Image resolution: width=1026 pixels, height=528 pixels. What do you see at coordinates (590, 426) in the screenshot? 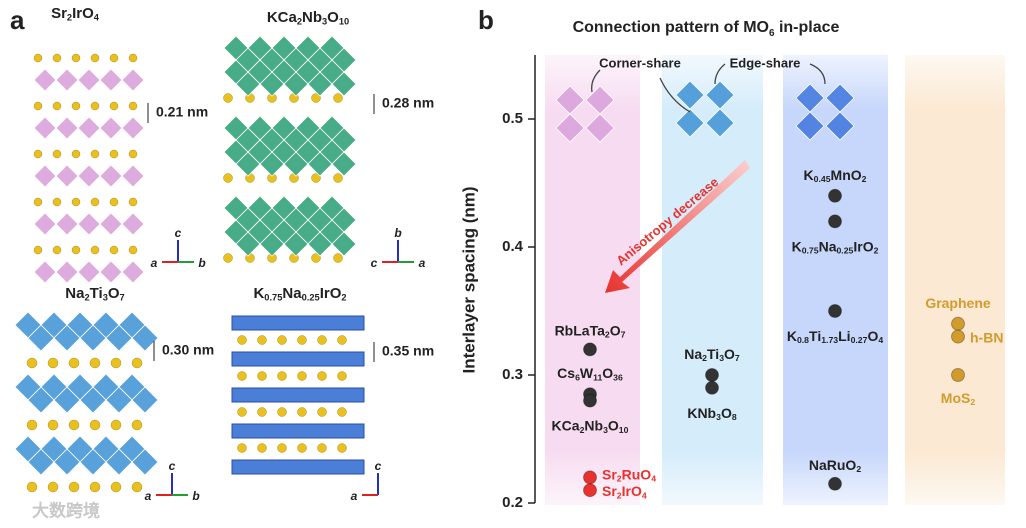
I see `point-label: KCa2Nb3O10` at bounding box center [590, 426].